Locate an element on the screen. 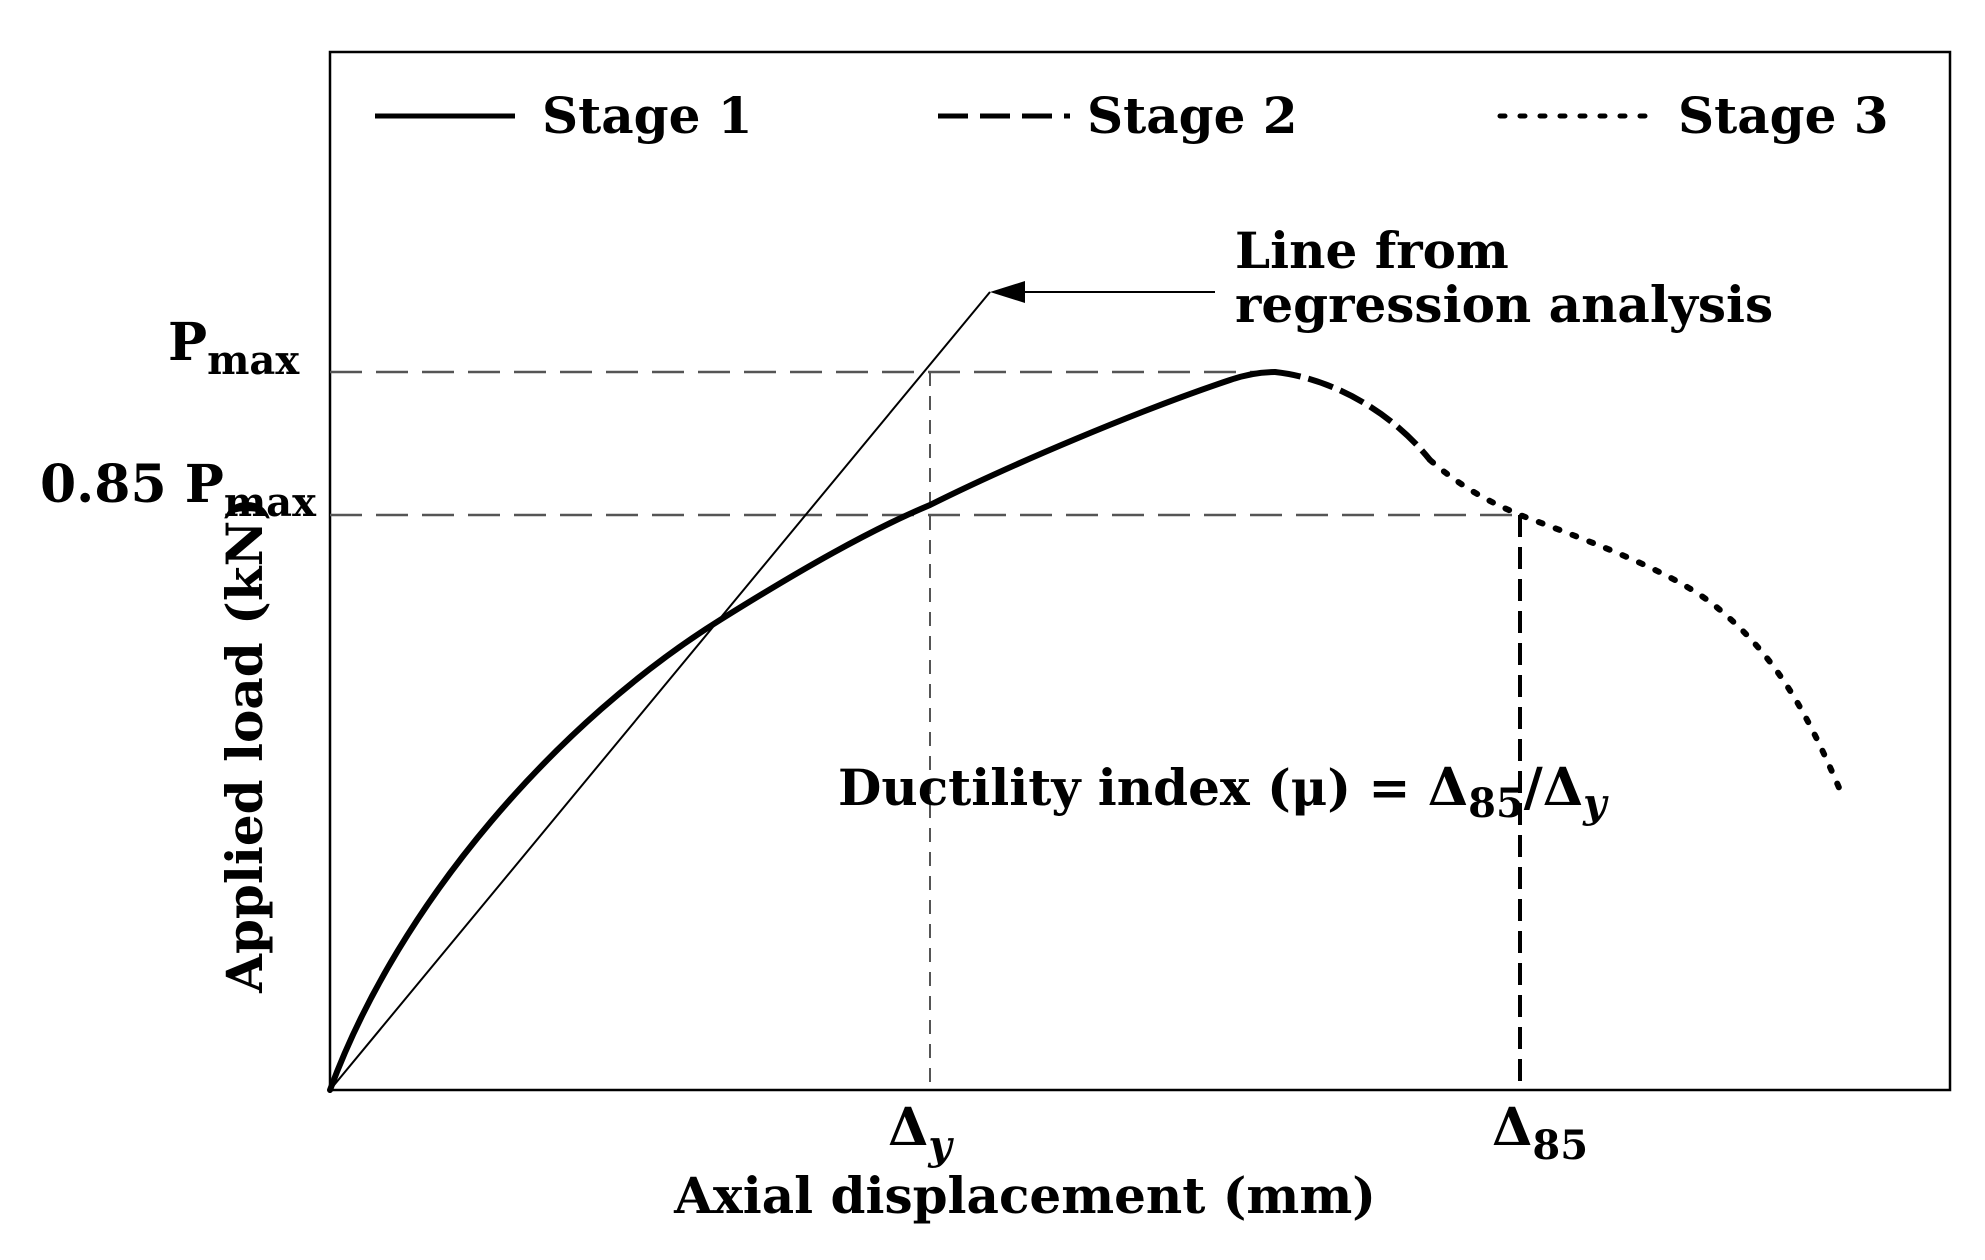 The width and height of the screenshot is (1985, 1260). pmax-base: P is located at coordinates (187, 342).